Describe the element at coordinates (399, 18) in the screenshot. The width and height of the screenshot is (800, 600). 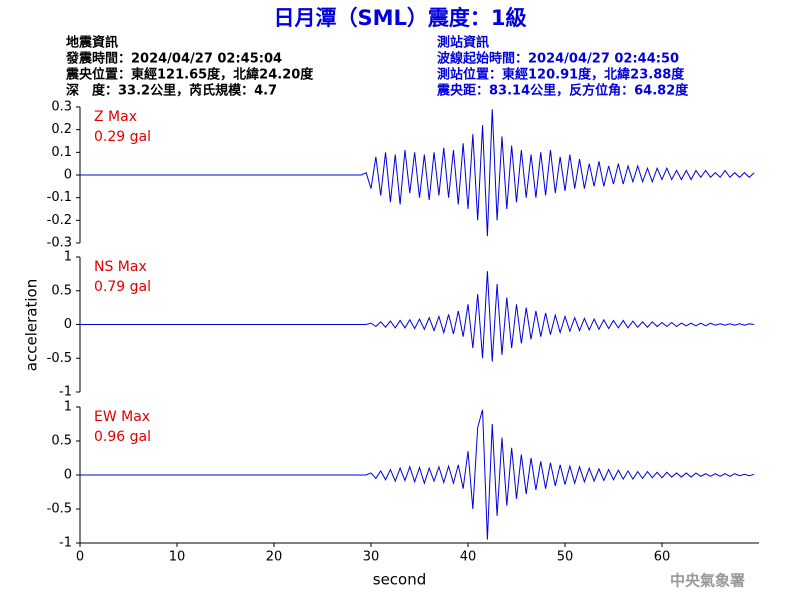
I see `chart-title: 日月潭（SML）震度：1級` at that location.